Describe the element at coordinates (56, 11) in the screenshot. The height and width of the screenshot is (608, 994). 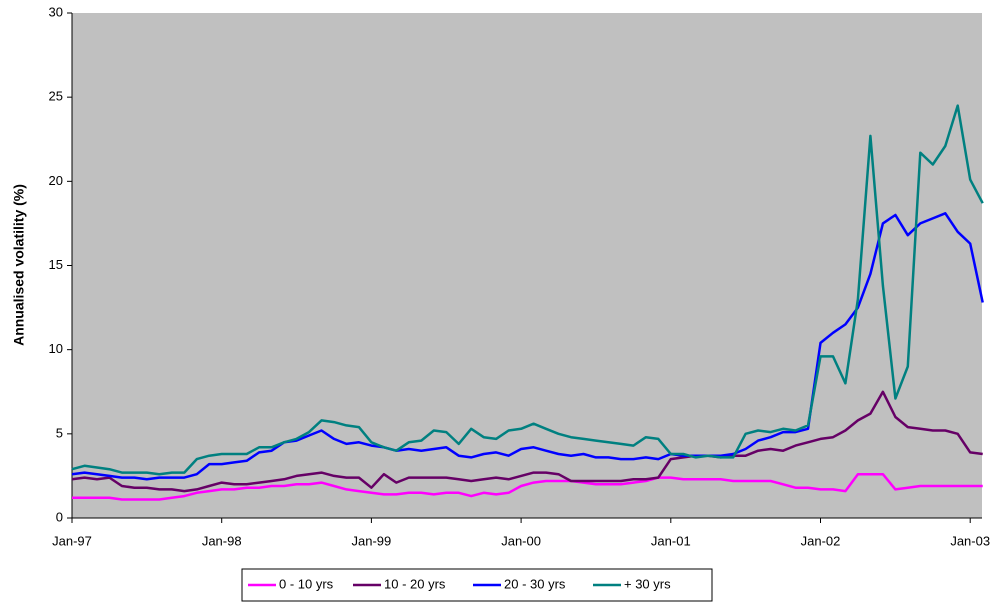
I see `y-tick-label: 30` at that location.